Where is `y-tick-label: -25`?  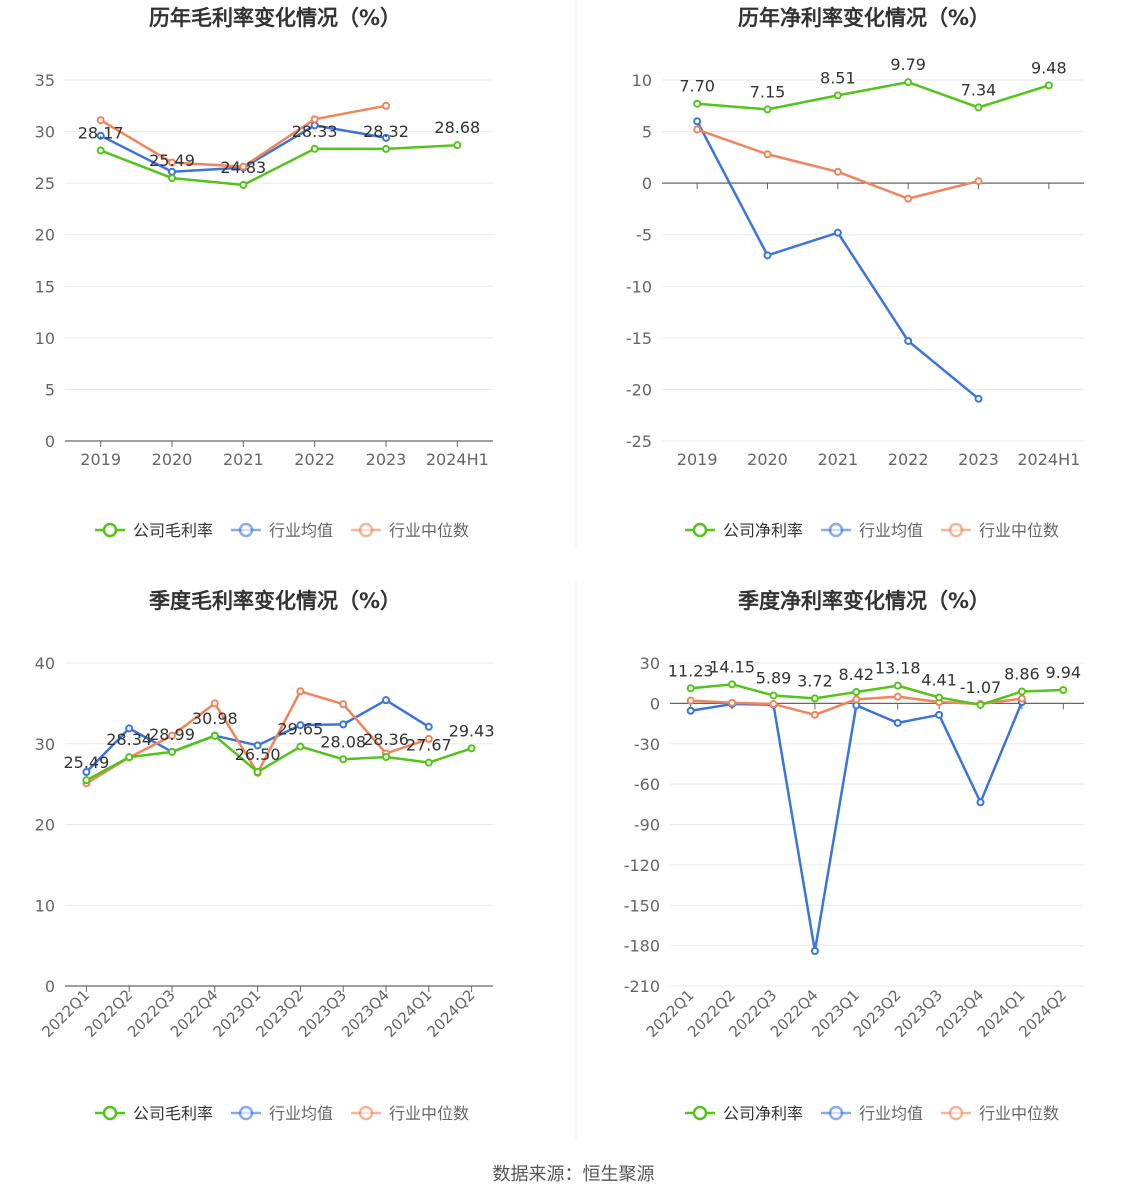 y-tick-label: -25 is located at coordinates (639, 441).